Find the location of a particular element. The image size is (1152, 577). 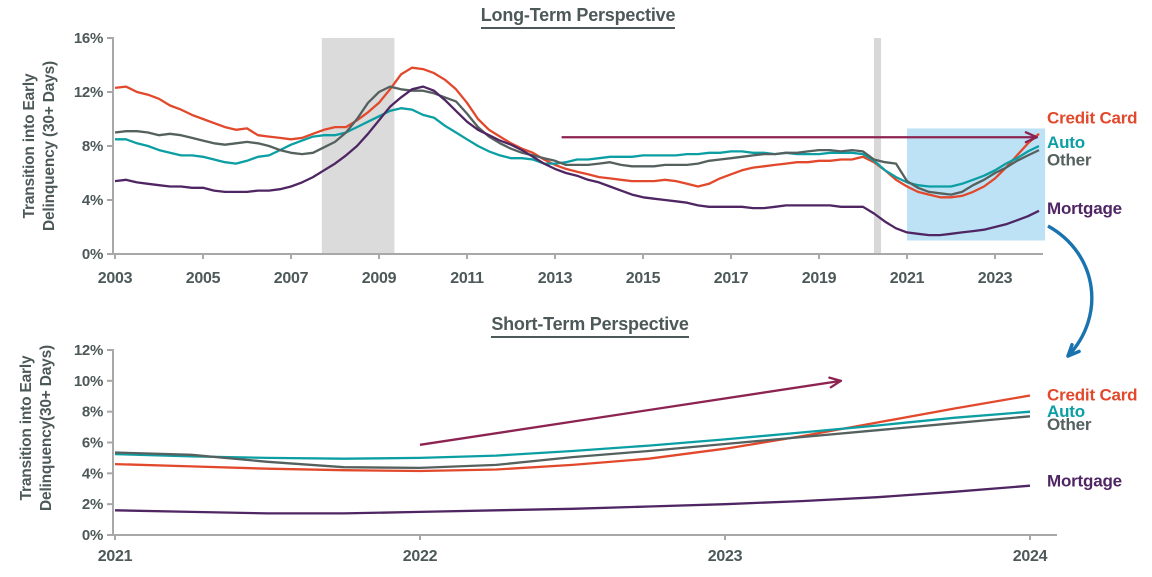

y-tick-label: 2% is located at coordinates (92, 504).